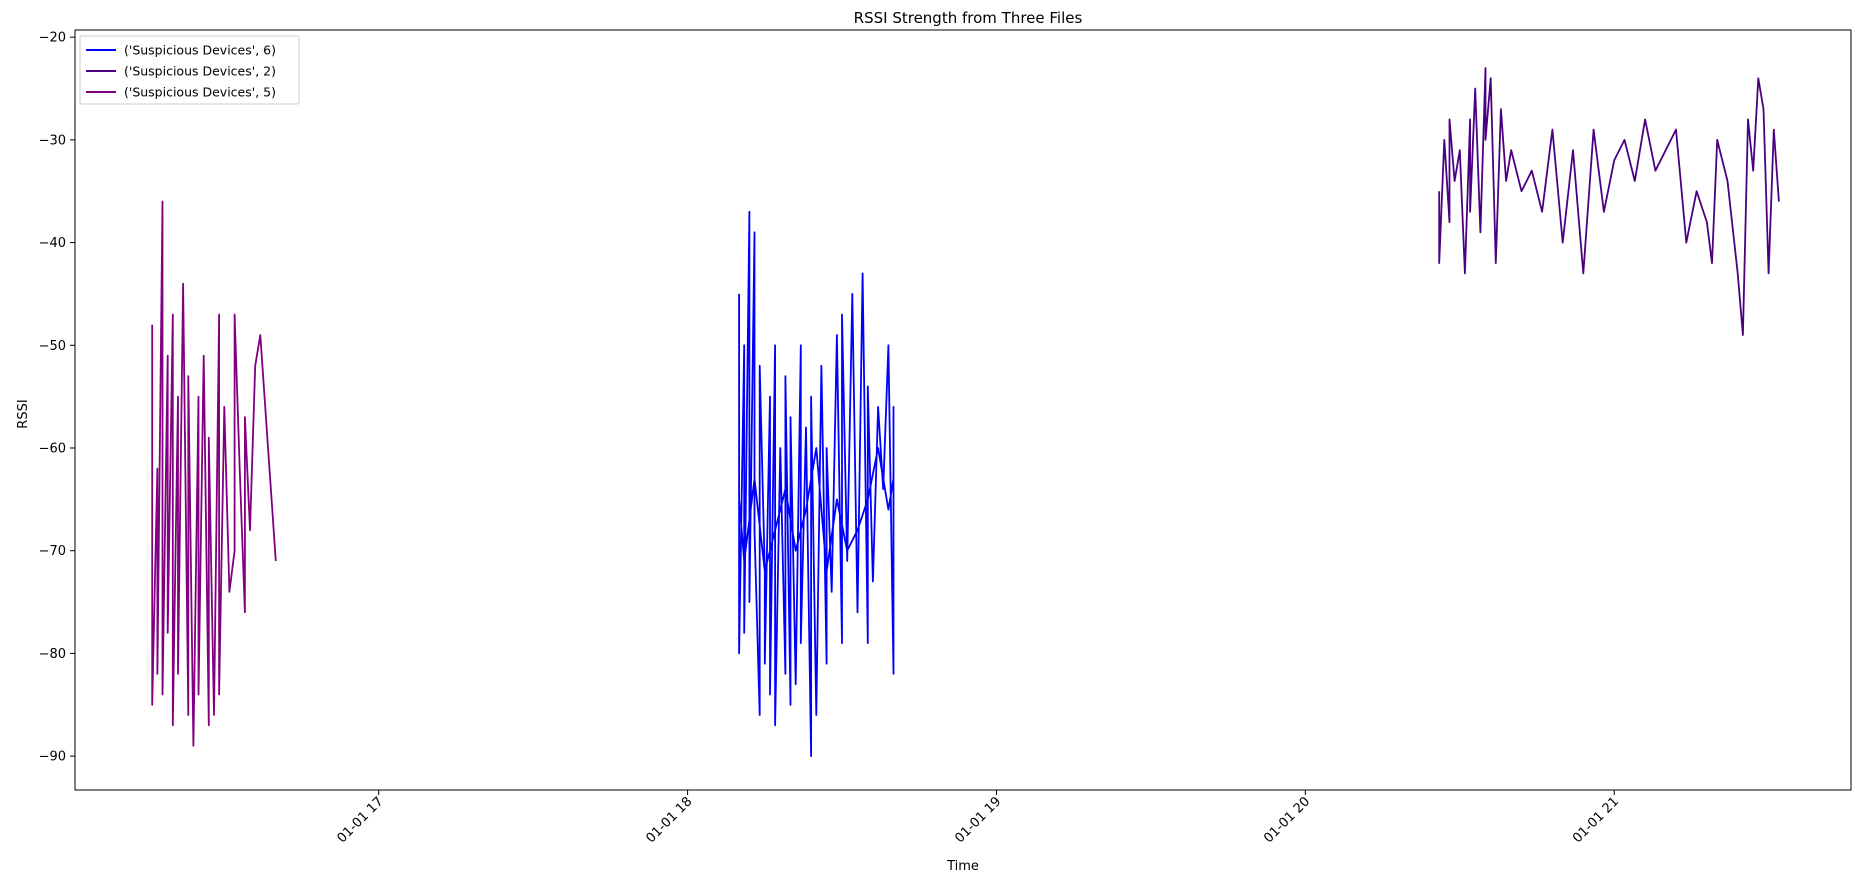 The image size is (1863, 890). What do you see at coordinates (52, 346) in the screenshot?
I see `y-tick-label: −50` at bounding box center [52, 346].